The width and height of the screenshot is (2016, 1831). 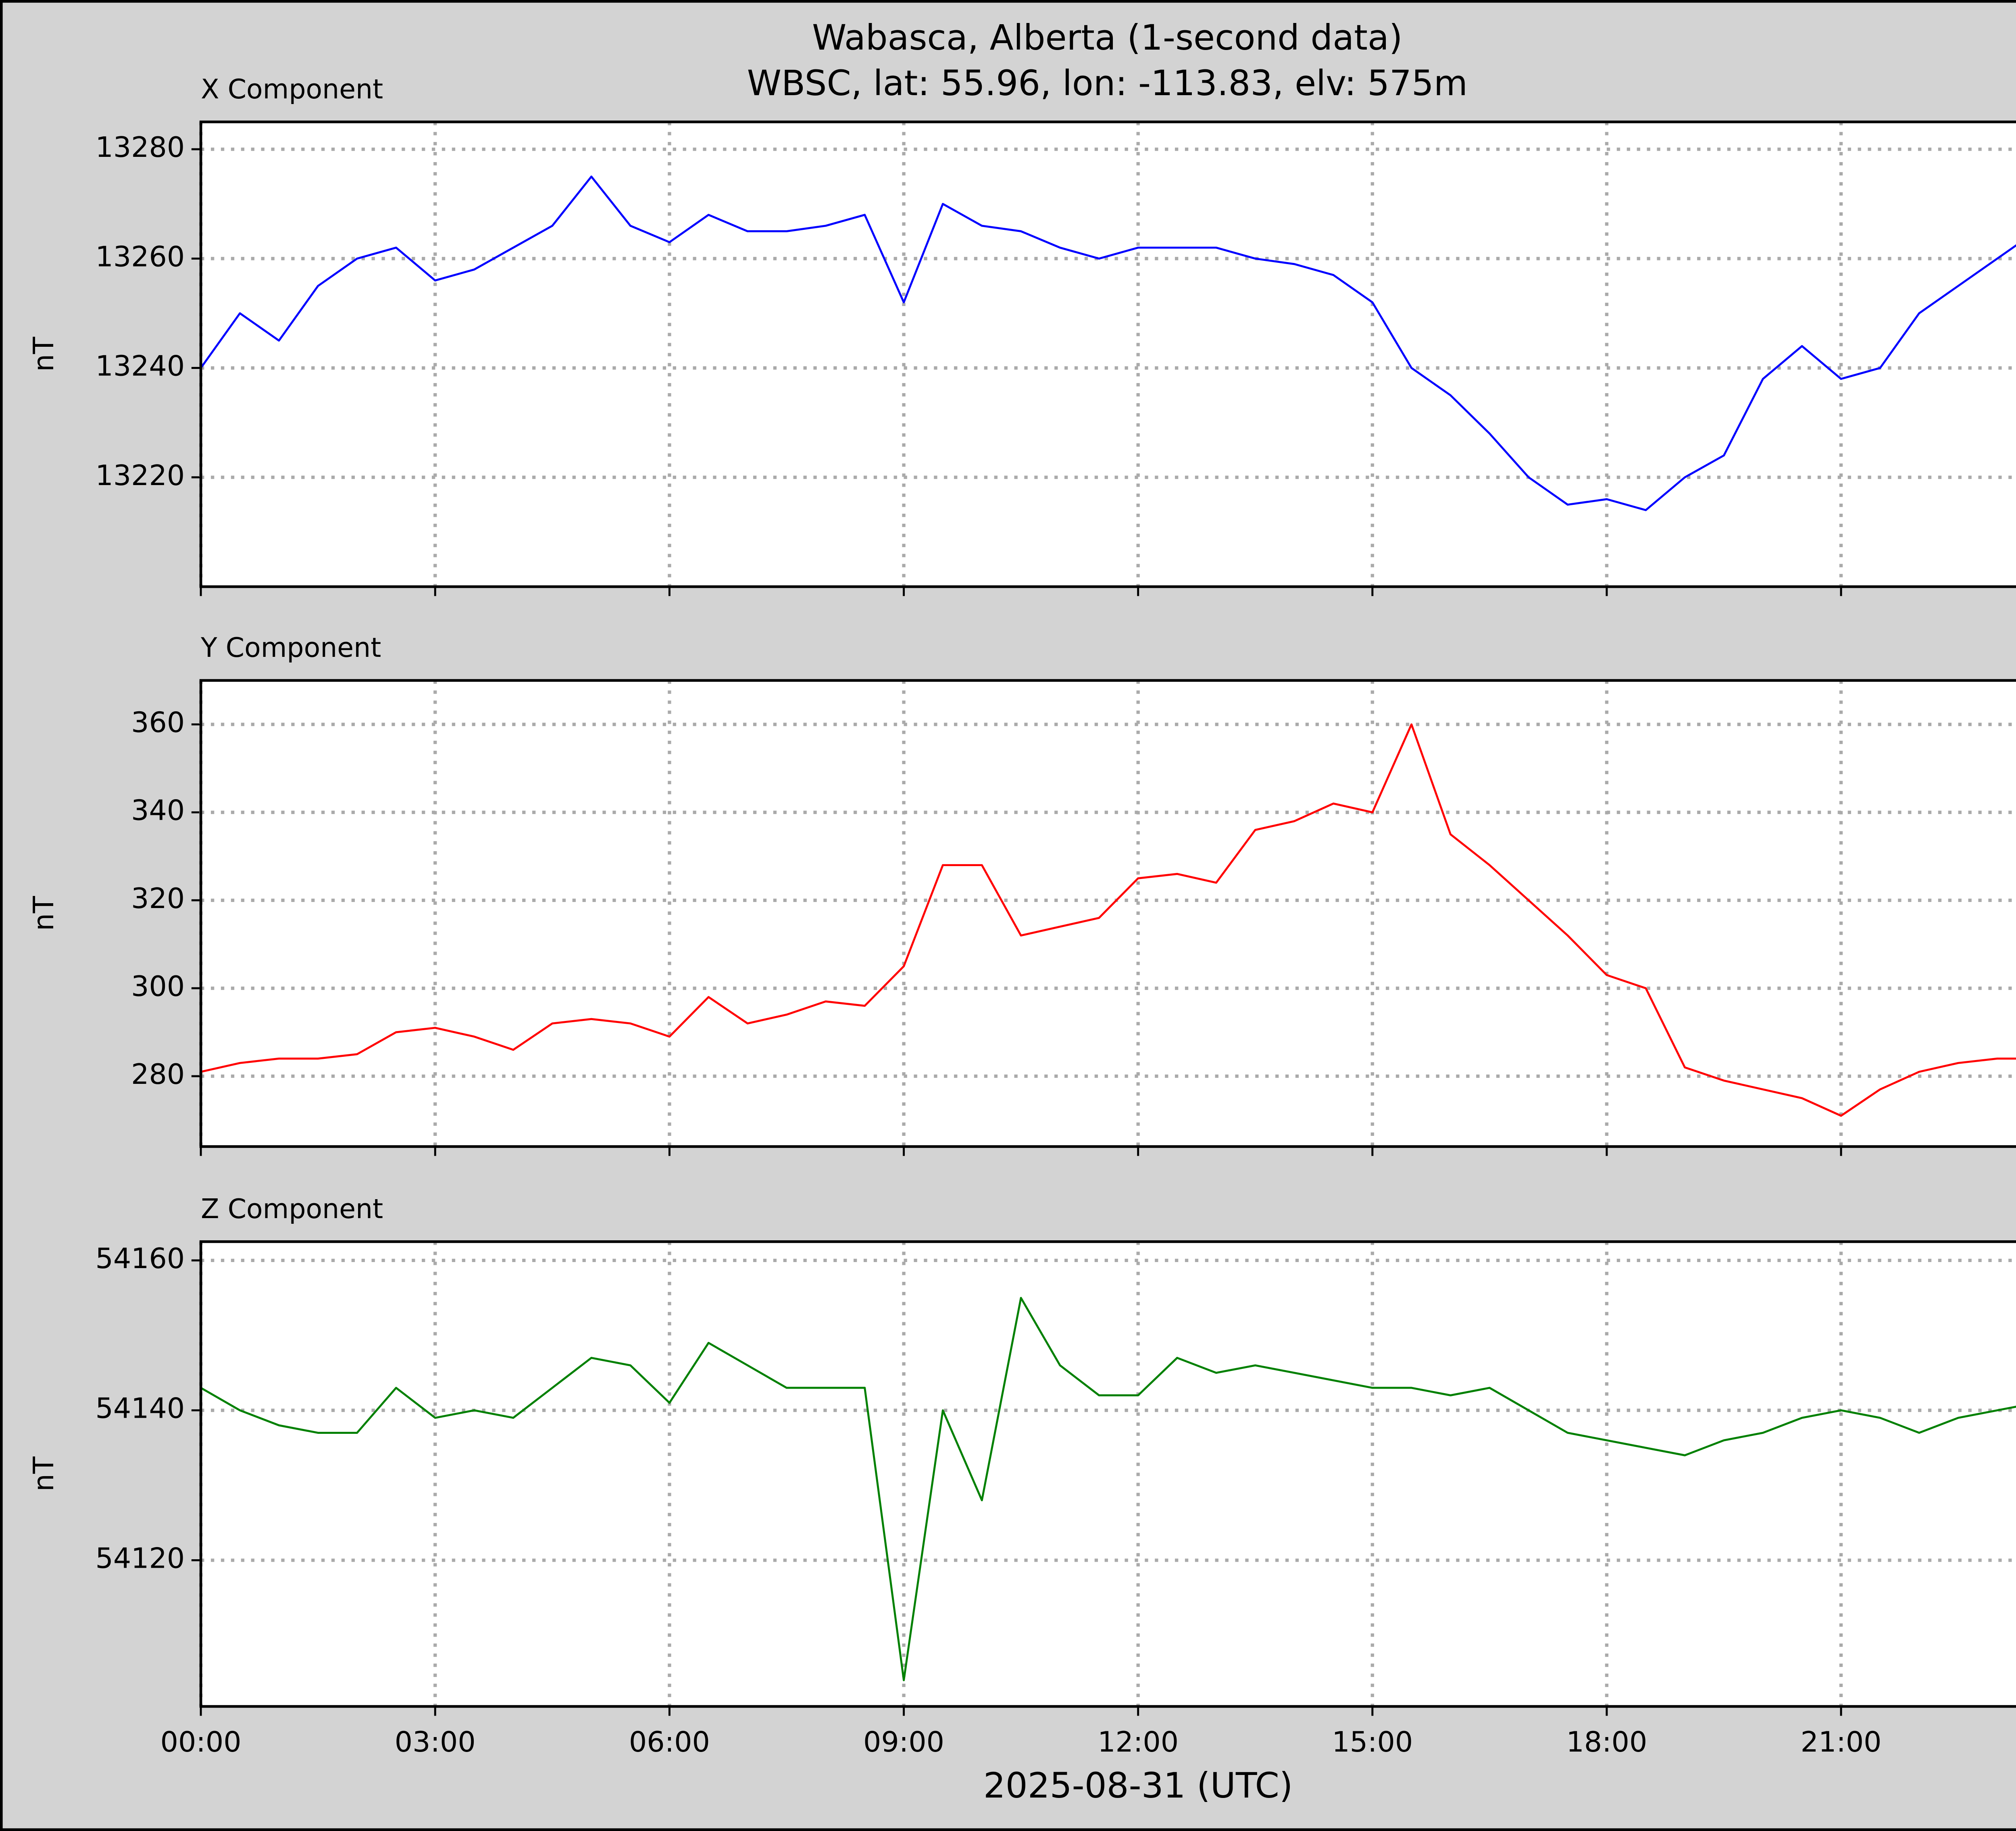 I want to click on panel-title: Y Component, so click(x=290, y=647).